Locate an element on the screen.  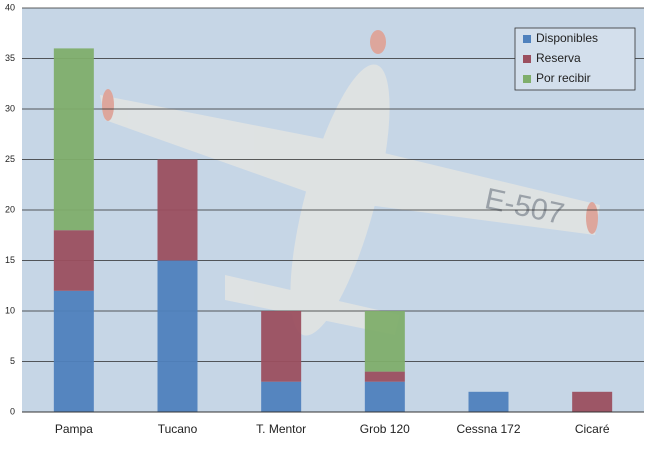
y-tick-label: 0 is located at coordinates (12, 411).